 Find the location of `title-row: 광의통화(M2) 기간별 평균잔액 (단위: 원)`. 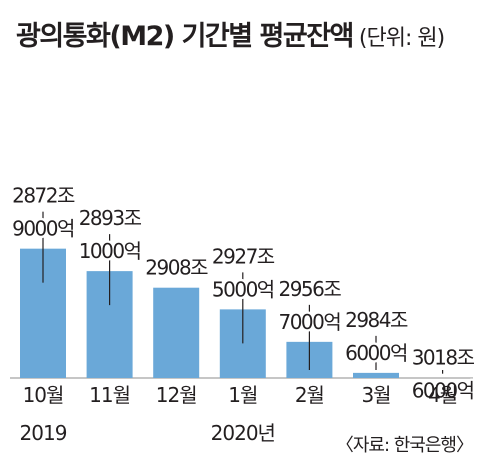

title-row: 광의통화(M2) 기간별 평균잔액 (단위: 원) is located at coordinates (230, 33).